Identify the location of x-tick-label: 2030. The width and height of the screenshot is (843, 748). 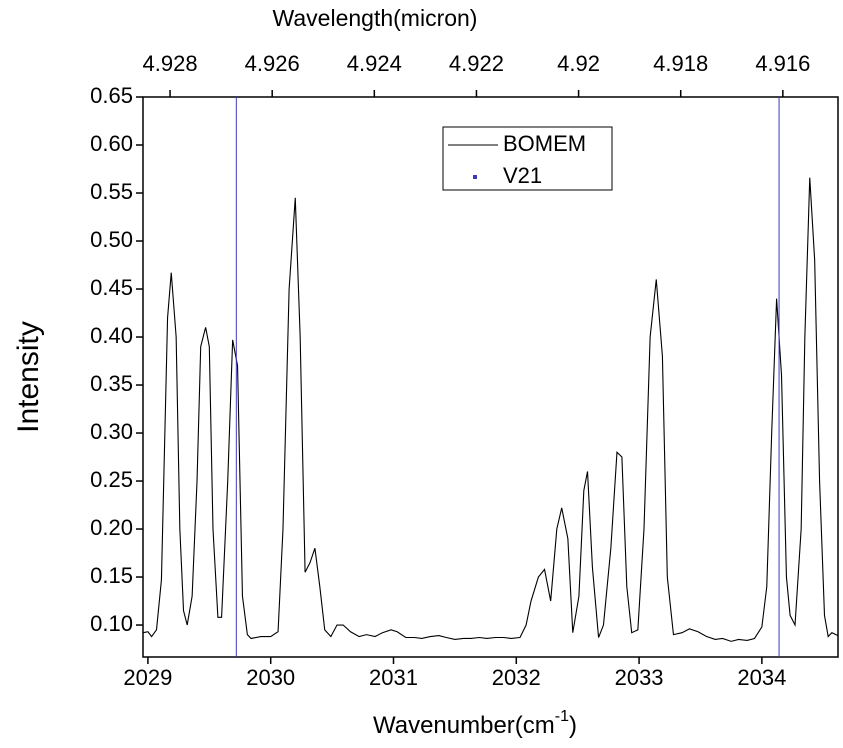
(270, 677).